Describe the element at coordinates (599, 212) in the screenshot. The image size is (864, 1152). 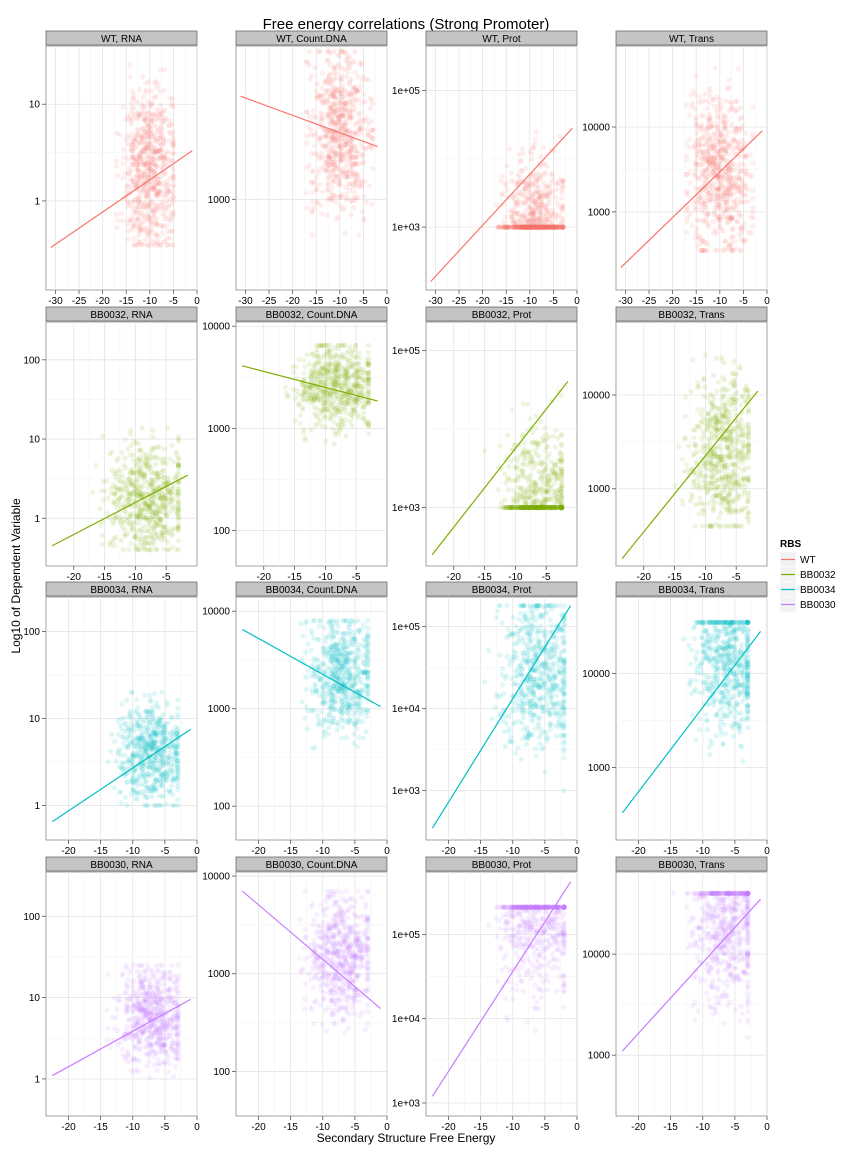
I see `y-tick-label: 1000` at that location.